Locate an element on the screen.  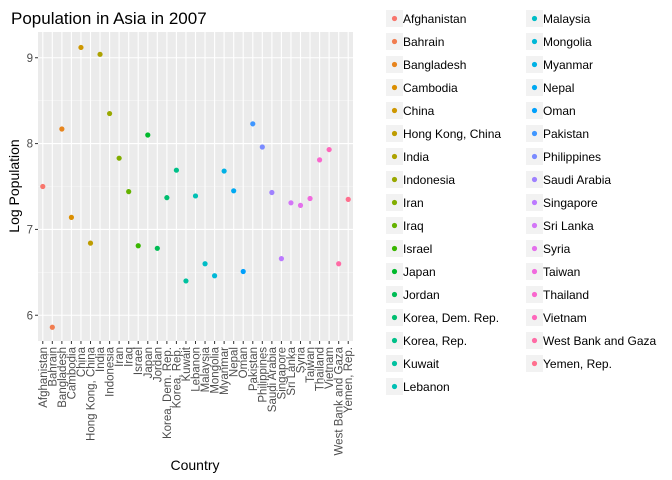
point-taiwan is located at coordinates (310, 198).